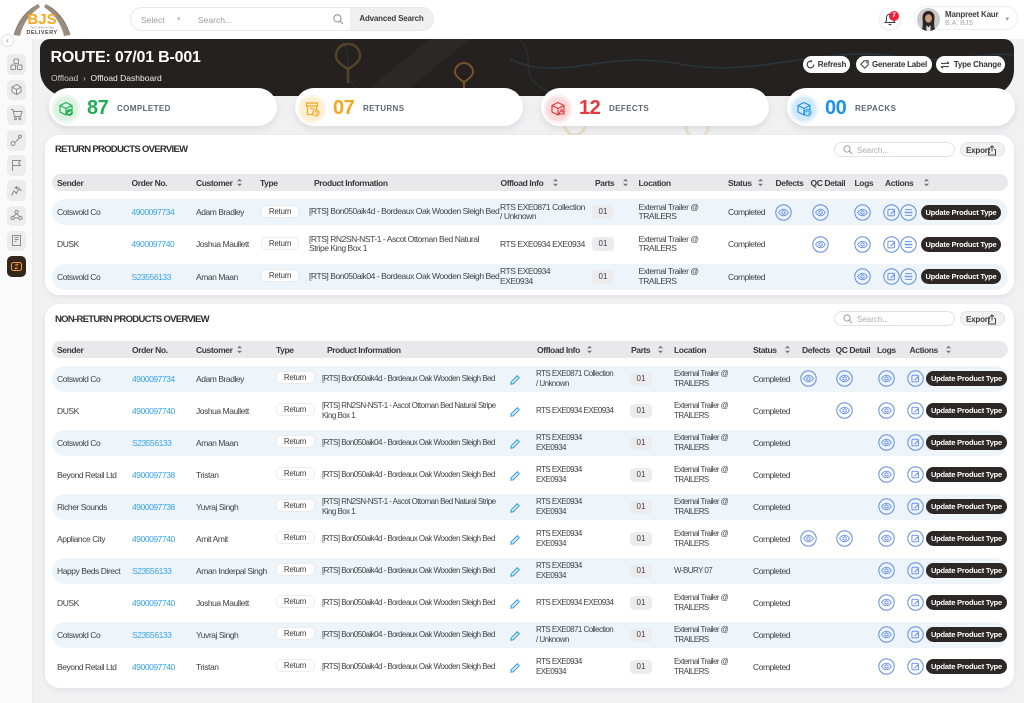 The height and width of the screenshot is (703, 1024). I want to click on svg-text: DELIVERY, so click(41, 33).